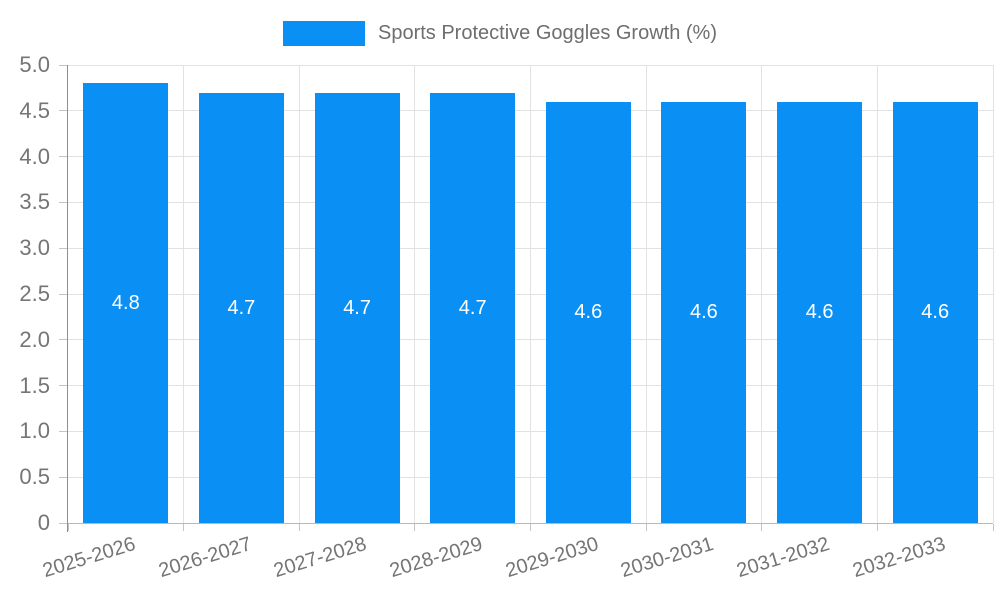 Image resolution: width=1000 pixels, height=600 pixels. Describe the element at coordinates (436, 558) in the screenshot. I see `x-axis-label: 2028-2029` at that location.